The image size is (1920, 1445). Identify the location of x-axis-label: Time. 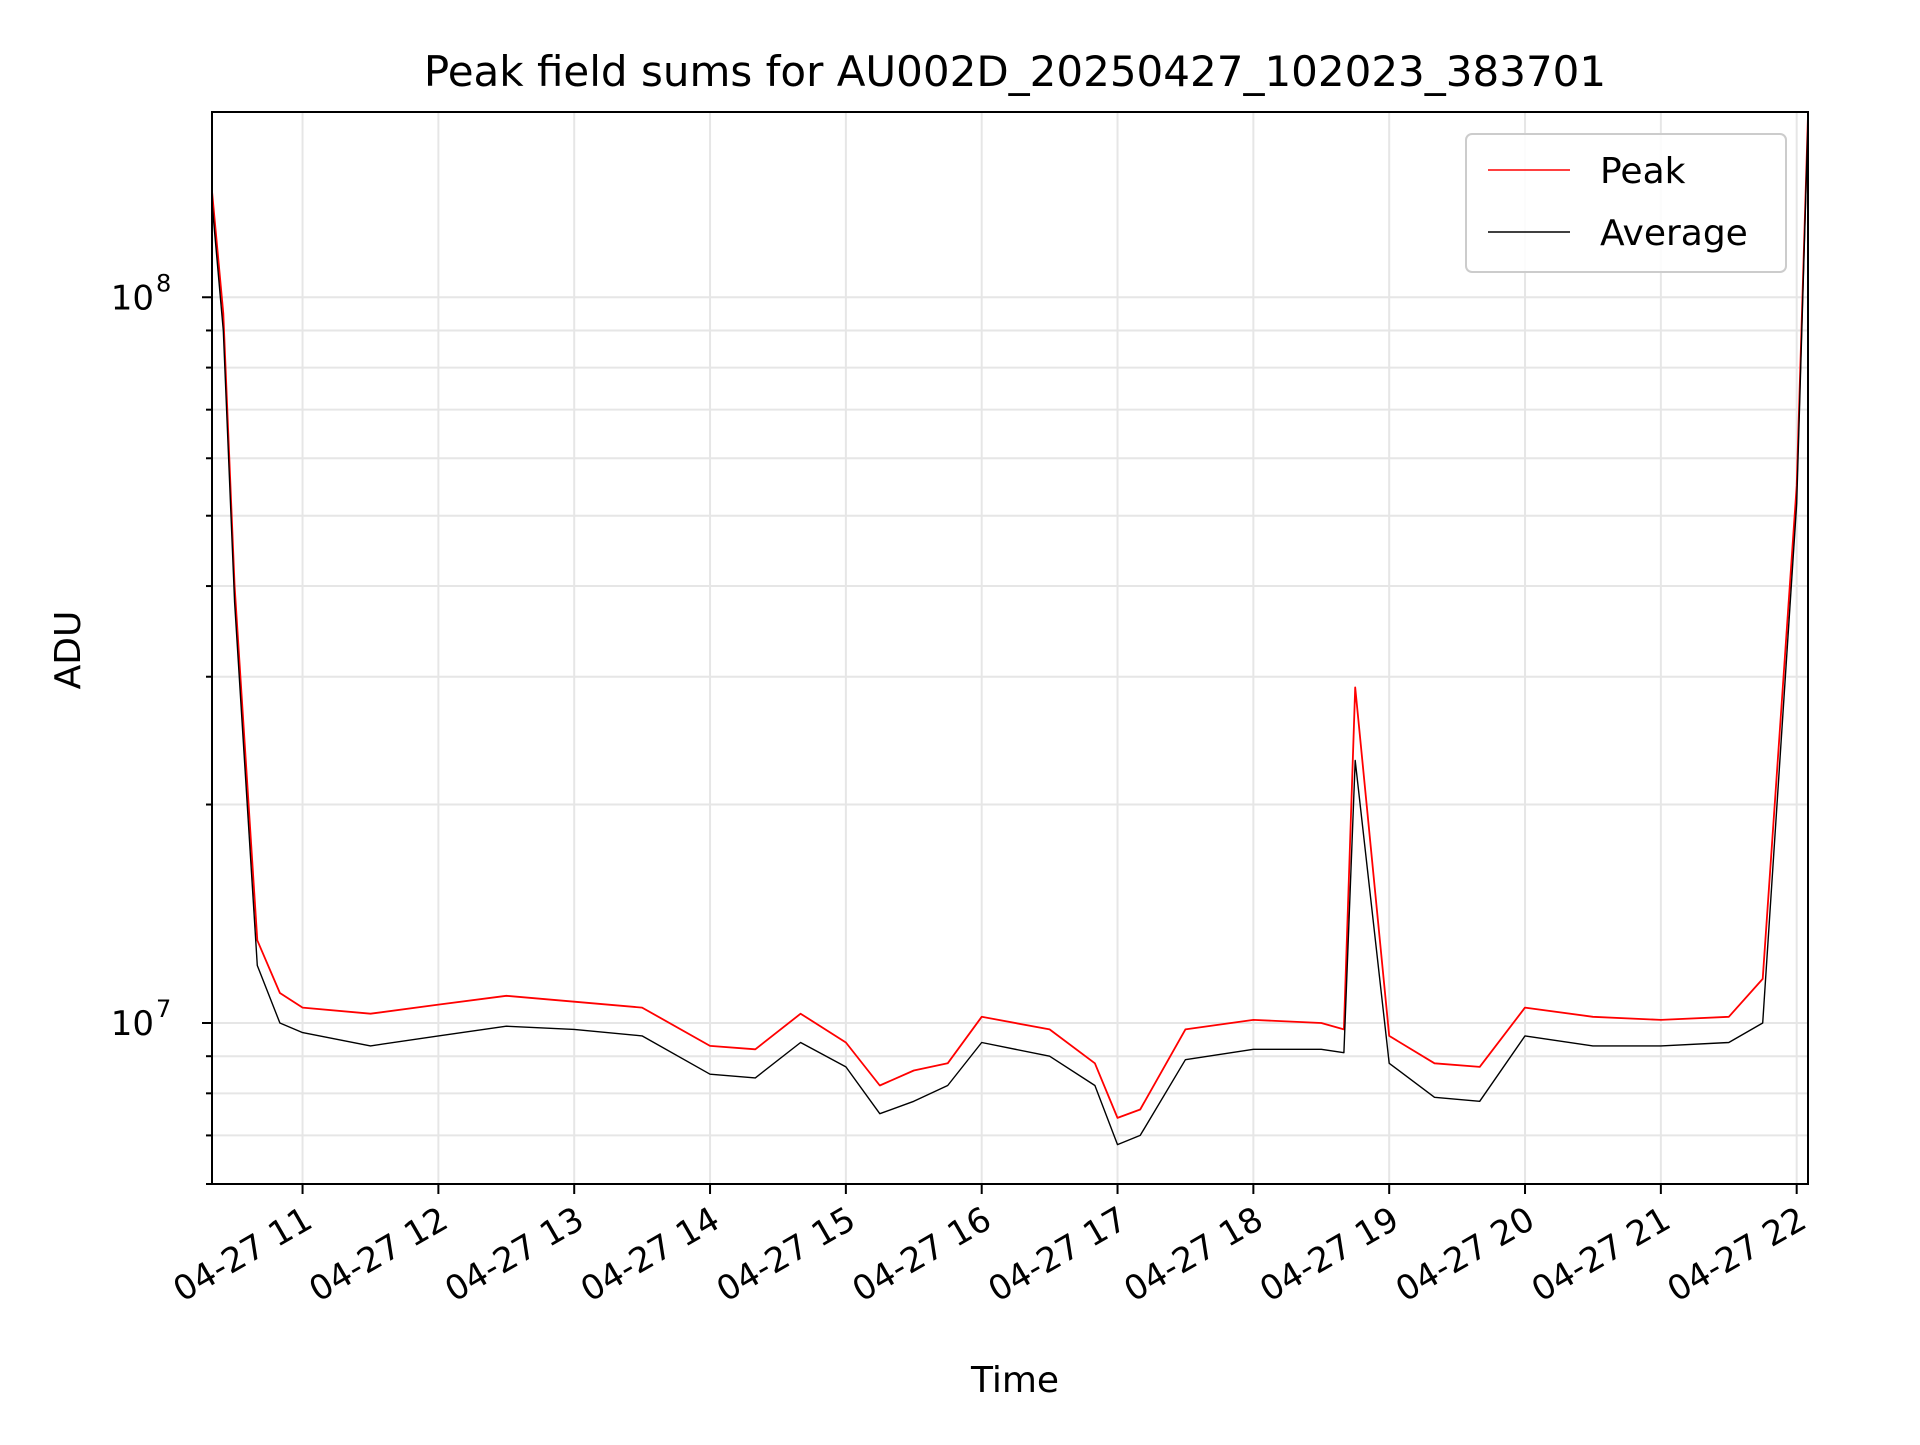
(1014, 1380).